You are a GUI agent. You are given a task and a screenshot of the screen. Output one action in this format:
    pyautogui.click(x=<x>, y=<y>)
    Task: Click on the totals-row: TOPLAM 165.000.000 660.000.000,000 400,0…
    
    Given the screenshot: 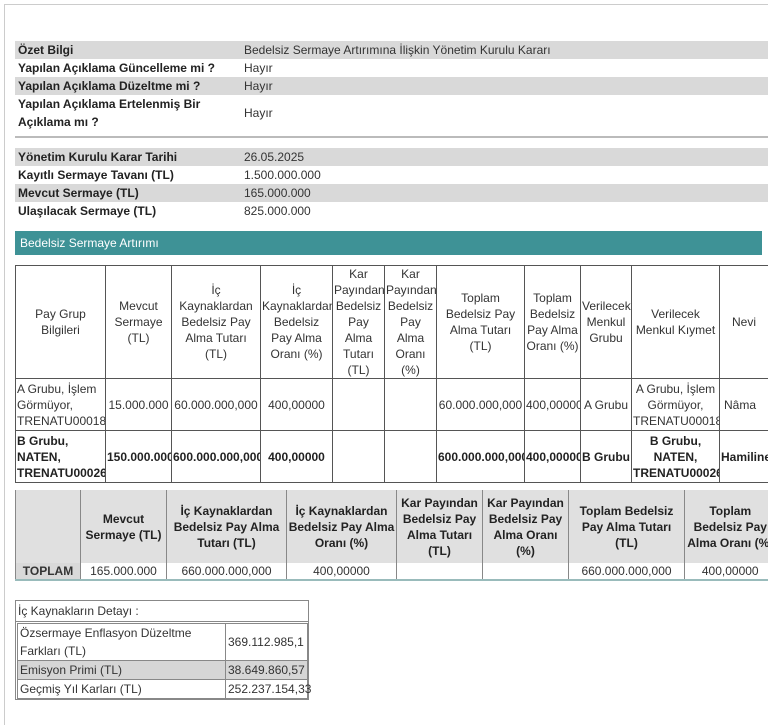 What is the action you would take?
    pyautogui.click(x=392, y=571)
    